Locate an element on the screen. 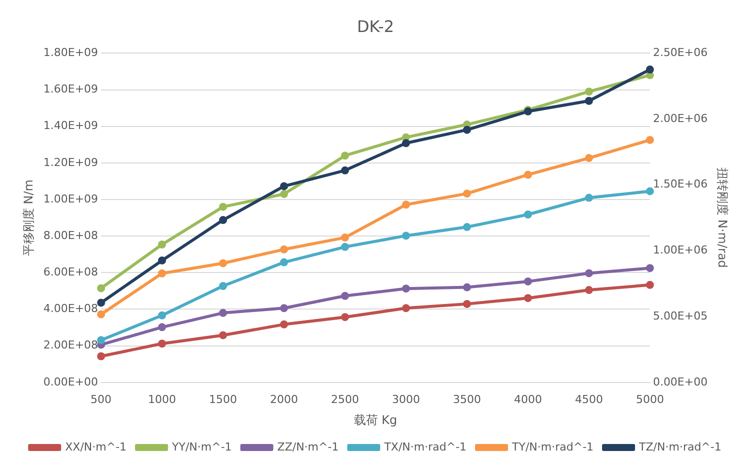 The height and width of the screenshot is (475, 751). x-tick-label: 4500 is located at coordinates (588, 399).